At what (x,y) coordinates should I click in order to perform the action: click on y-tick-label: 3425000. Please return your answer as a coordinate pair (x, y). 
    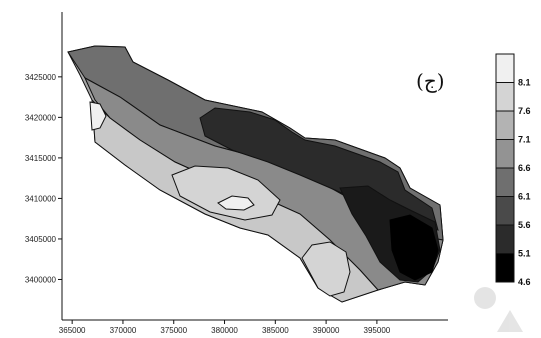
    Looking at the image, I should click on (41, 77).